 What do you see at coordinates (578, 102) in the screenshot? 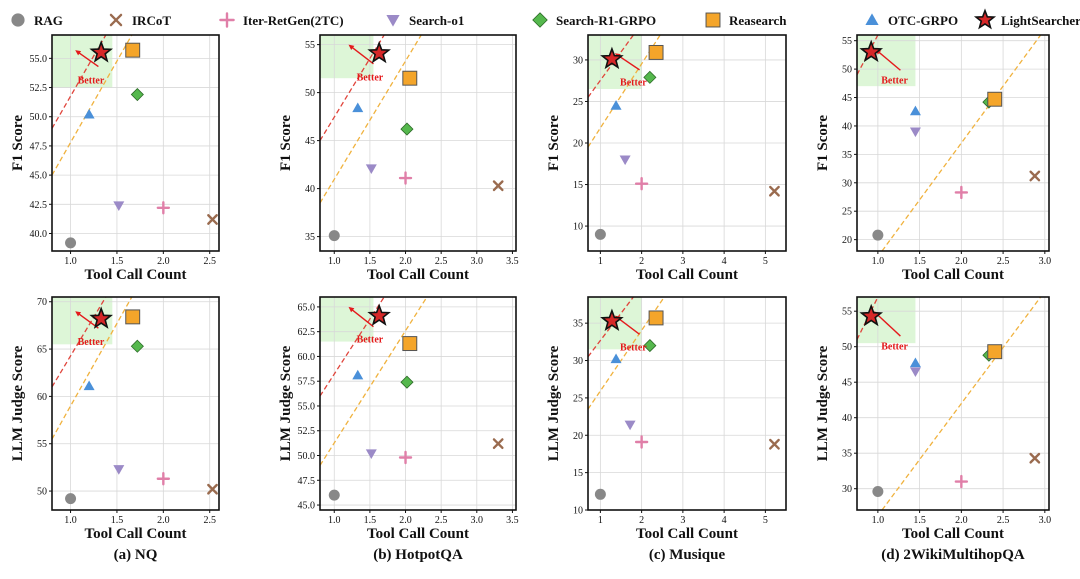
I see `y-tick-label: 25` at bounding box center [578, 102].